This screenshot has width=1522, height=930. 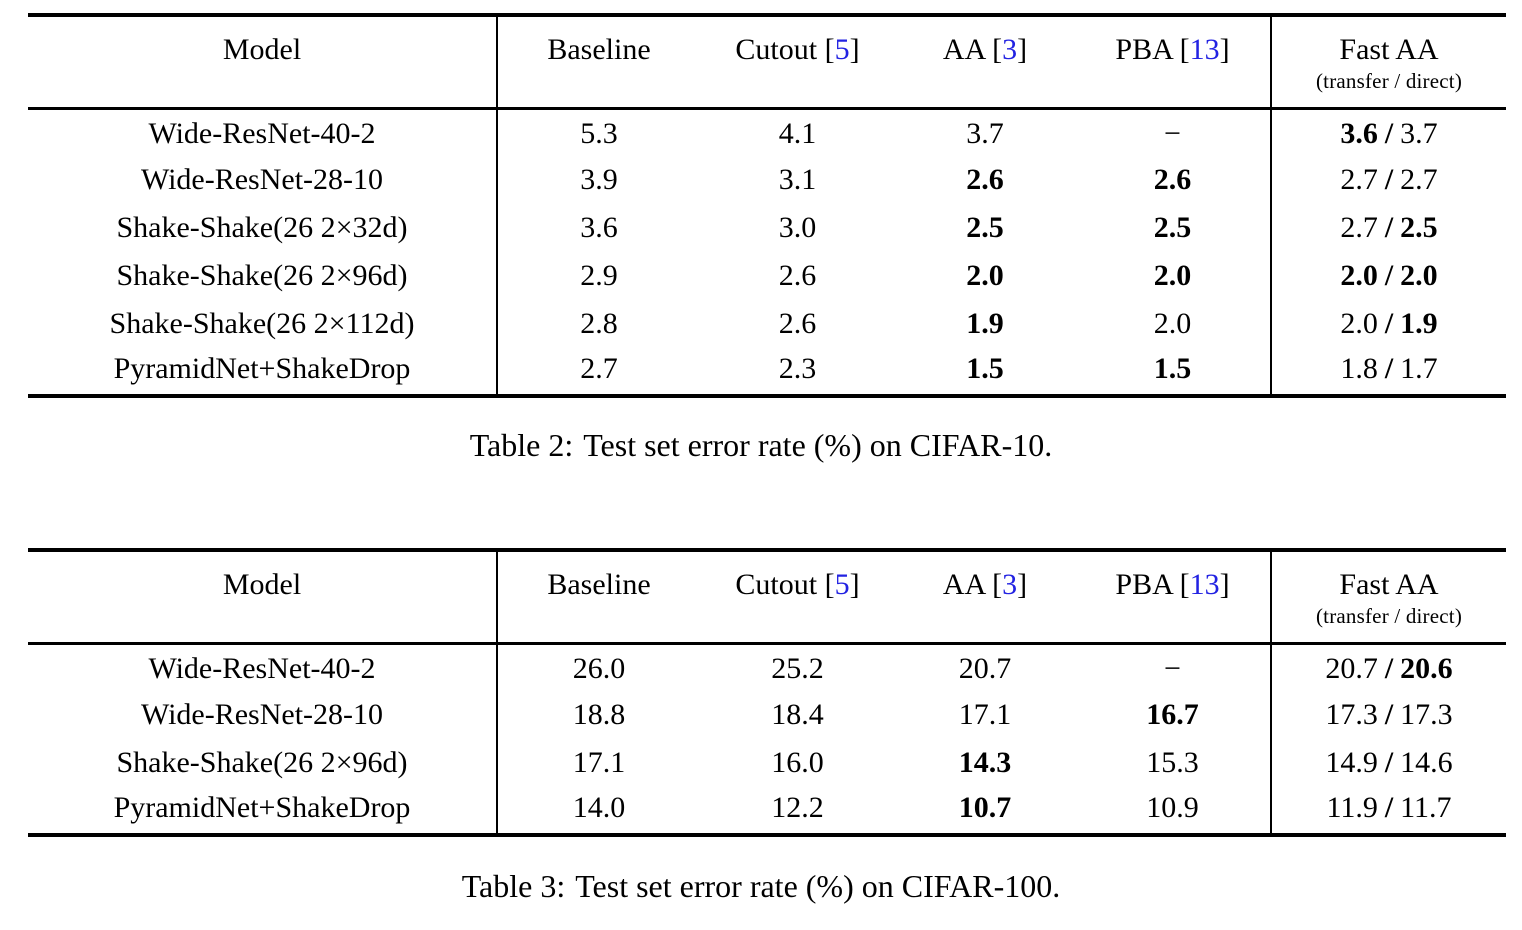 I want to click on fastaa-value: 2.0/2.0, so click(x=1388, y=276).